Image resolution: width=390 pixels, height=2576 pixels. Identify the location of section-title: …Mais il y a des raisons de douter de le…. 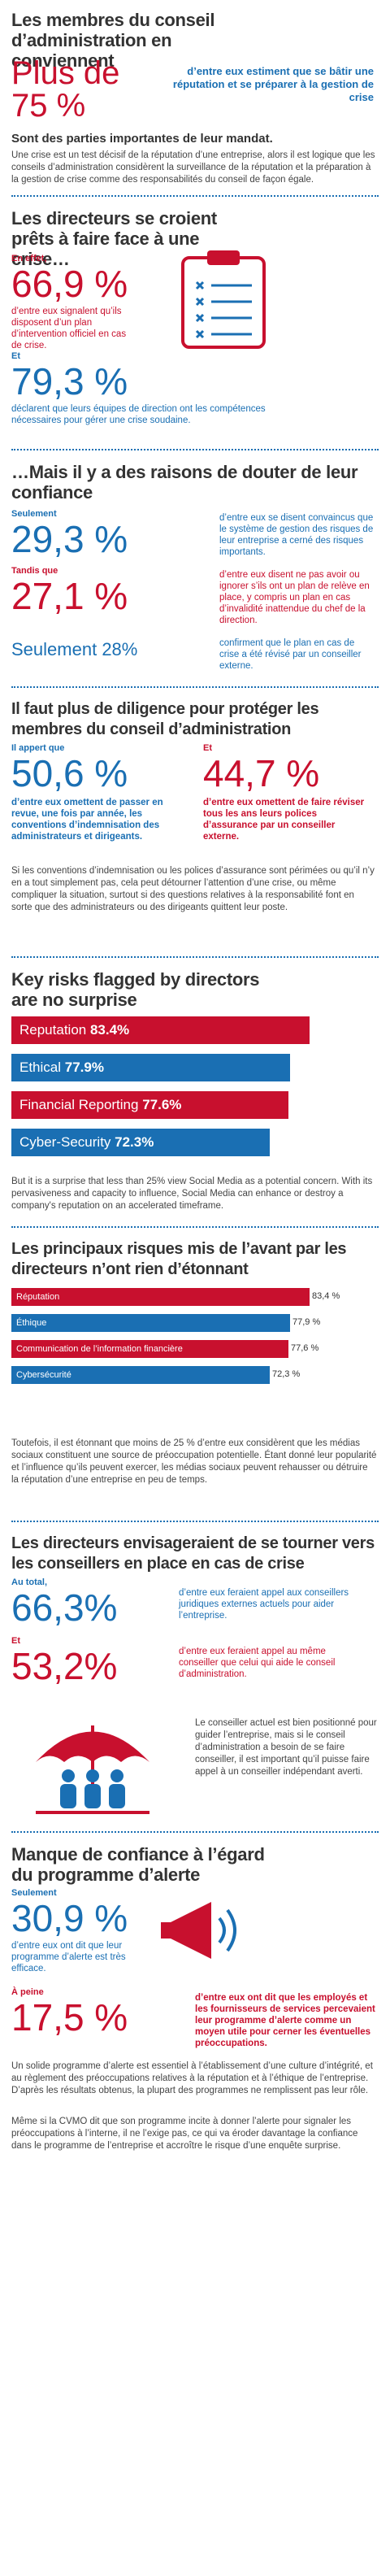
(184, 483).